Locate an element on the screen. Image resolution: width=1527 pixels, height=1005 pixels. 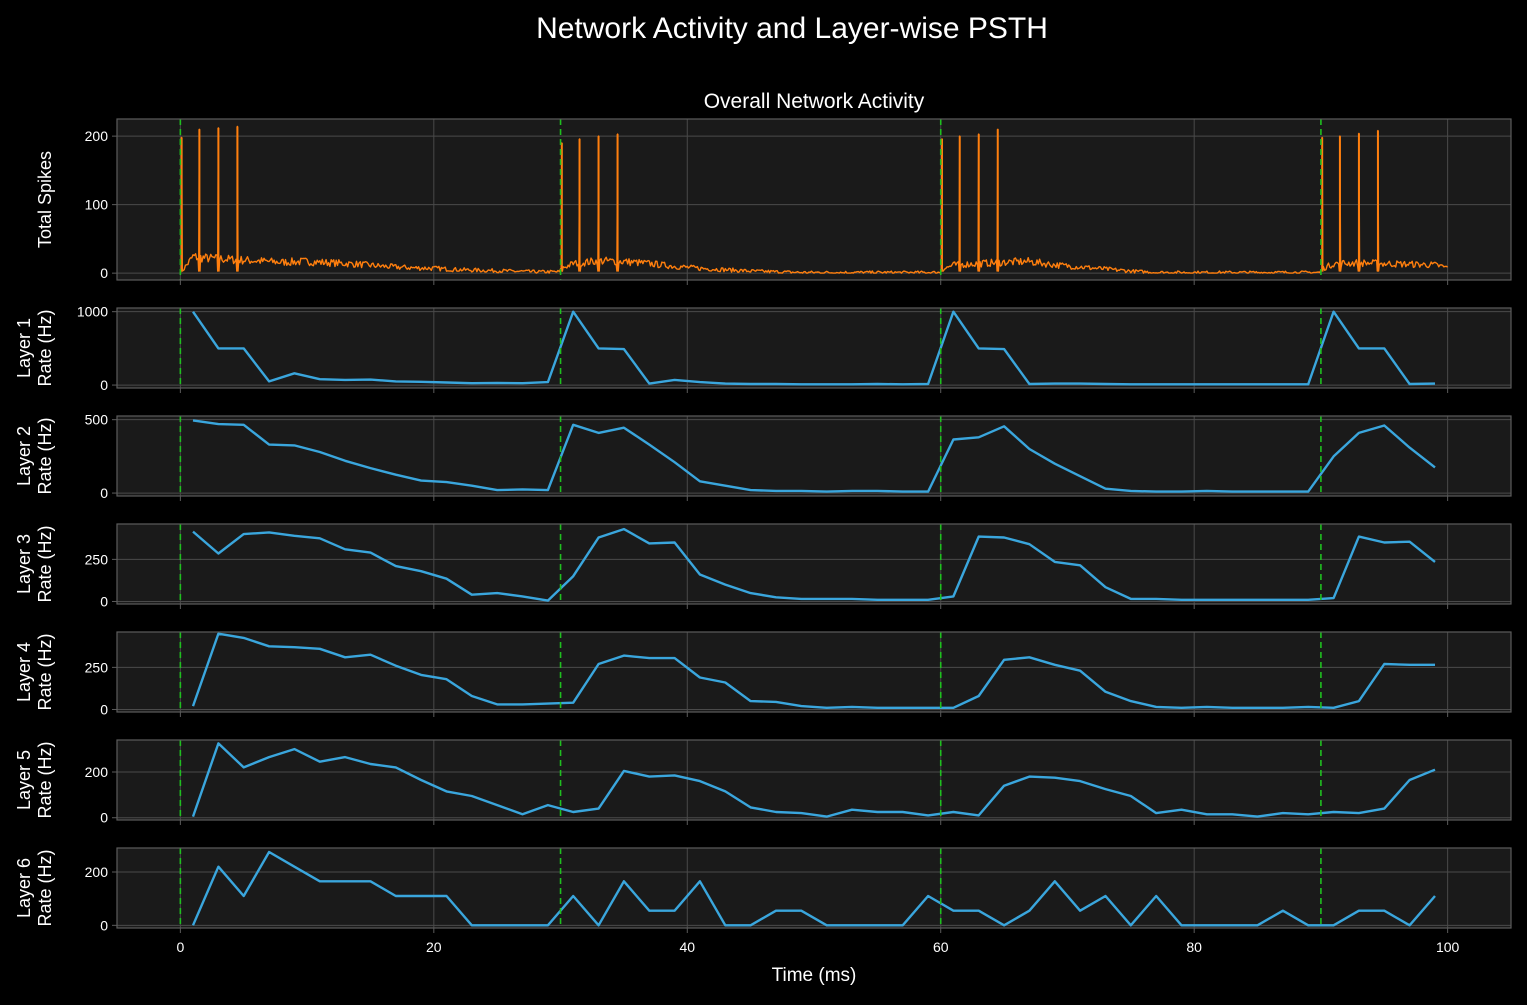
panel-3: 0 250 Layer 3Rate (Hz) is located at coordinates (762, 566).